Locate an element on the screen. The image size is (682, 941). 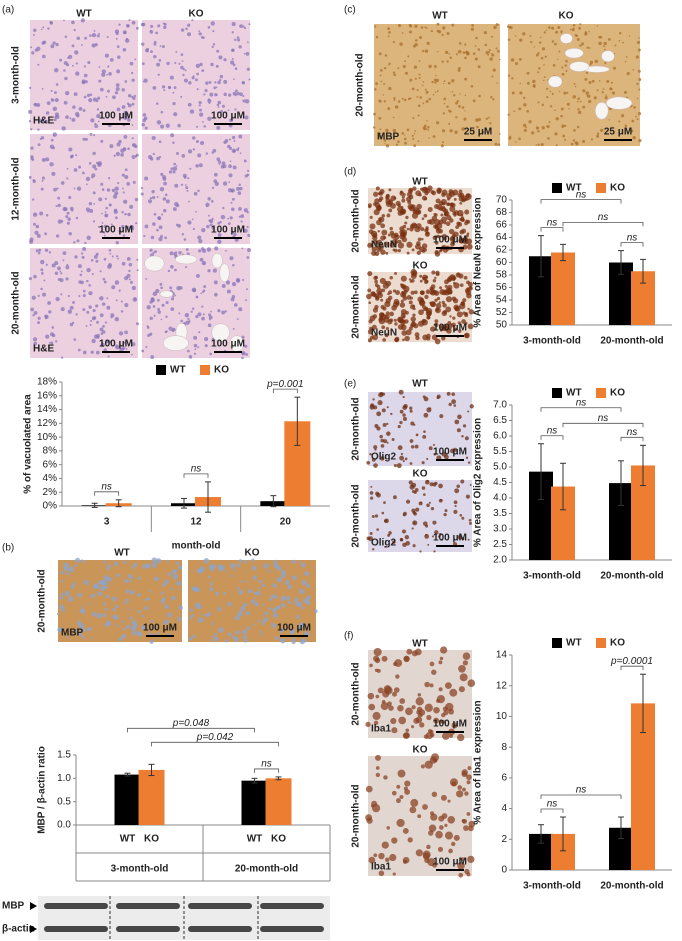
significance-bracket is located at coordinates (603, 425).